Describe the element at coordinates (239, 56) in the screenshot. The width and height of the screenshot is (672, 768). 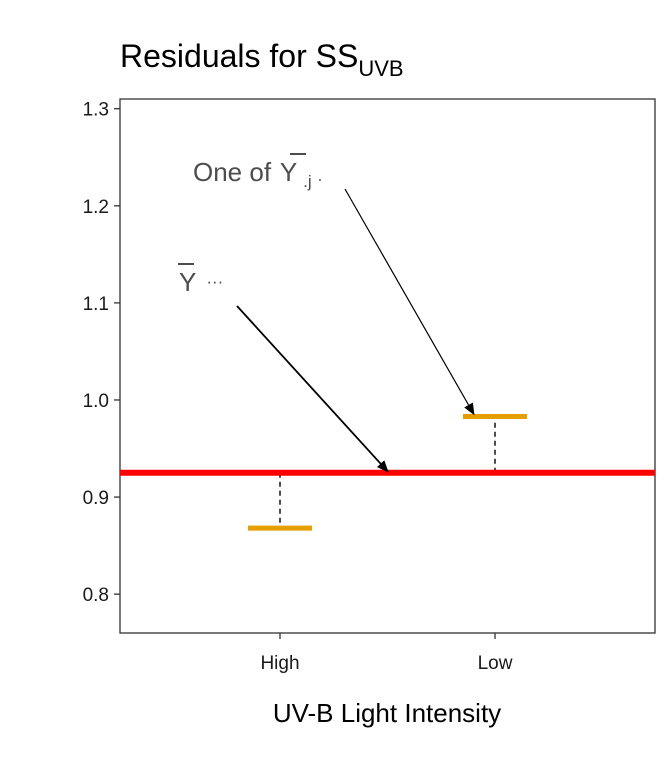
I see `chart-title-main: Residuals for SS` at that location.